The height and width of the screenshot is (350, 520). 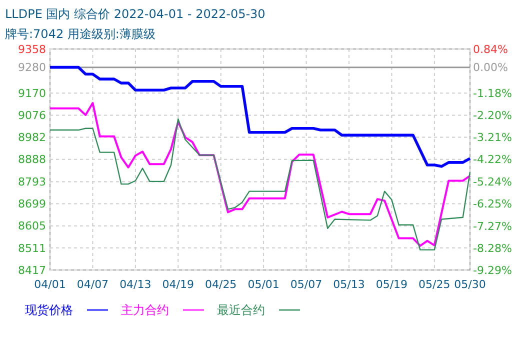 What do you see at coordinates (136, 284) in the screenshot?
I see `x-tick-label: 04/13` at bounding box center [136, 284].